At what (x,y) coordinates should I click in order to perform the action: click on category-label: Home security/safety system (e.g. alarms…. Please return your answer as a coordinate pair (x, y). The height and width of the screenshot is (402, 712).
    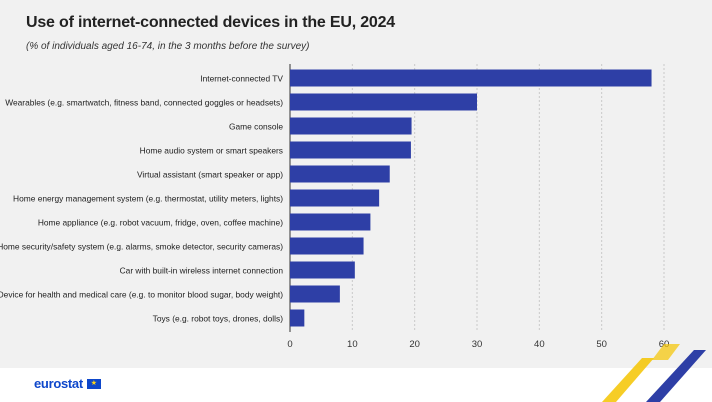
    Looking at the image, I should click on (141, 247).